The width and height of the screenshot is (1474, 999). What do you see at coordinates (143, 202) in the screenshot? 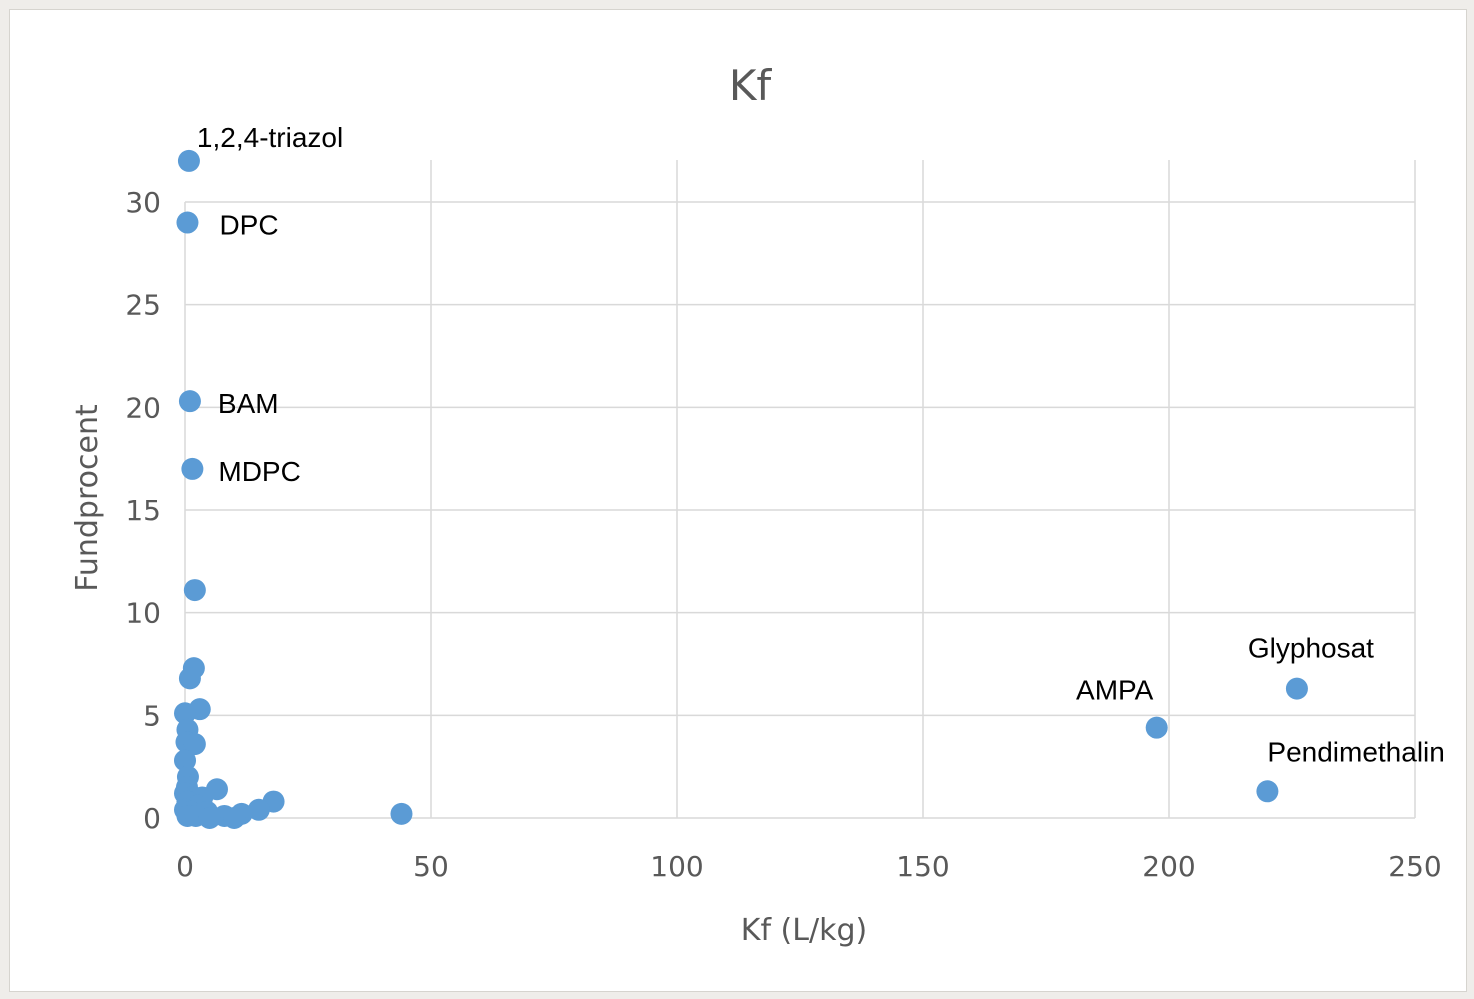
I see `y-tick-label: 30` at bounding box center [143, 202].